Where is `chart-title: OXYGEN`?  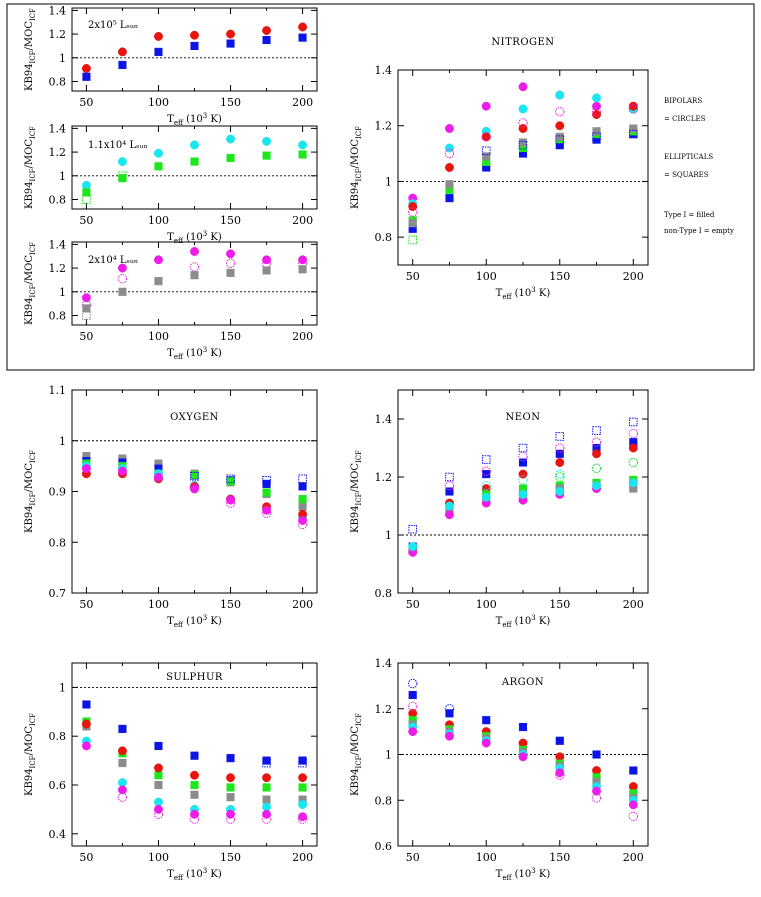 chart-title: OXYGEN is located at coordinates (194, 417).